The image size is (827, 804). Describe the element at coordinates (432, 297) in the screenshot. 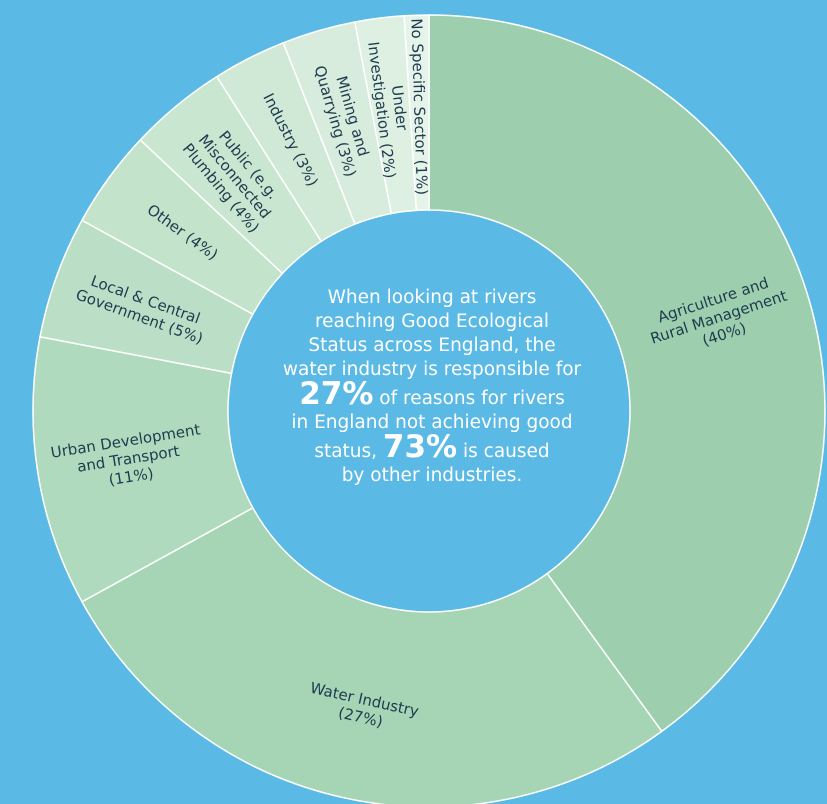

I see `center-line-1: When looking at rivers` at that location.